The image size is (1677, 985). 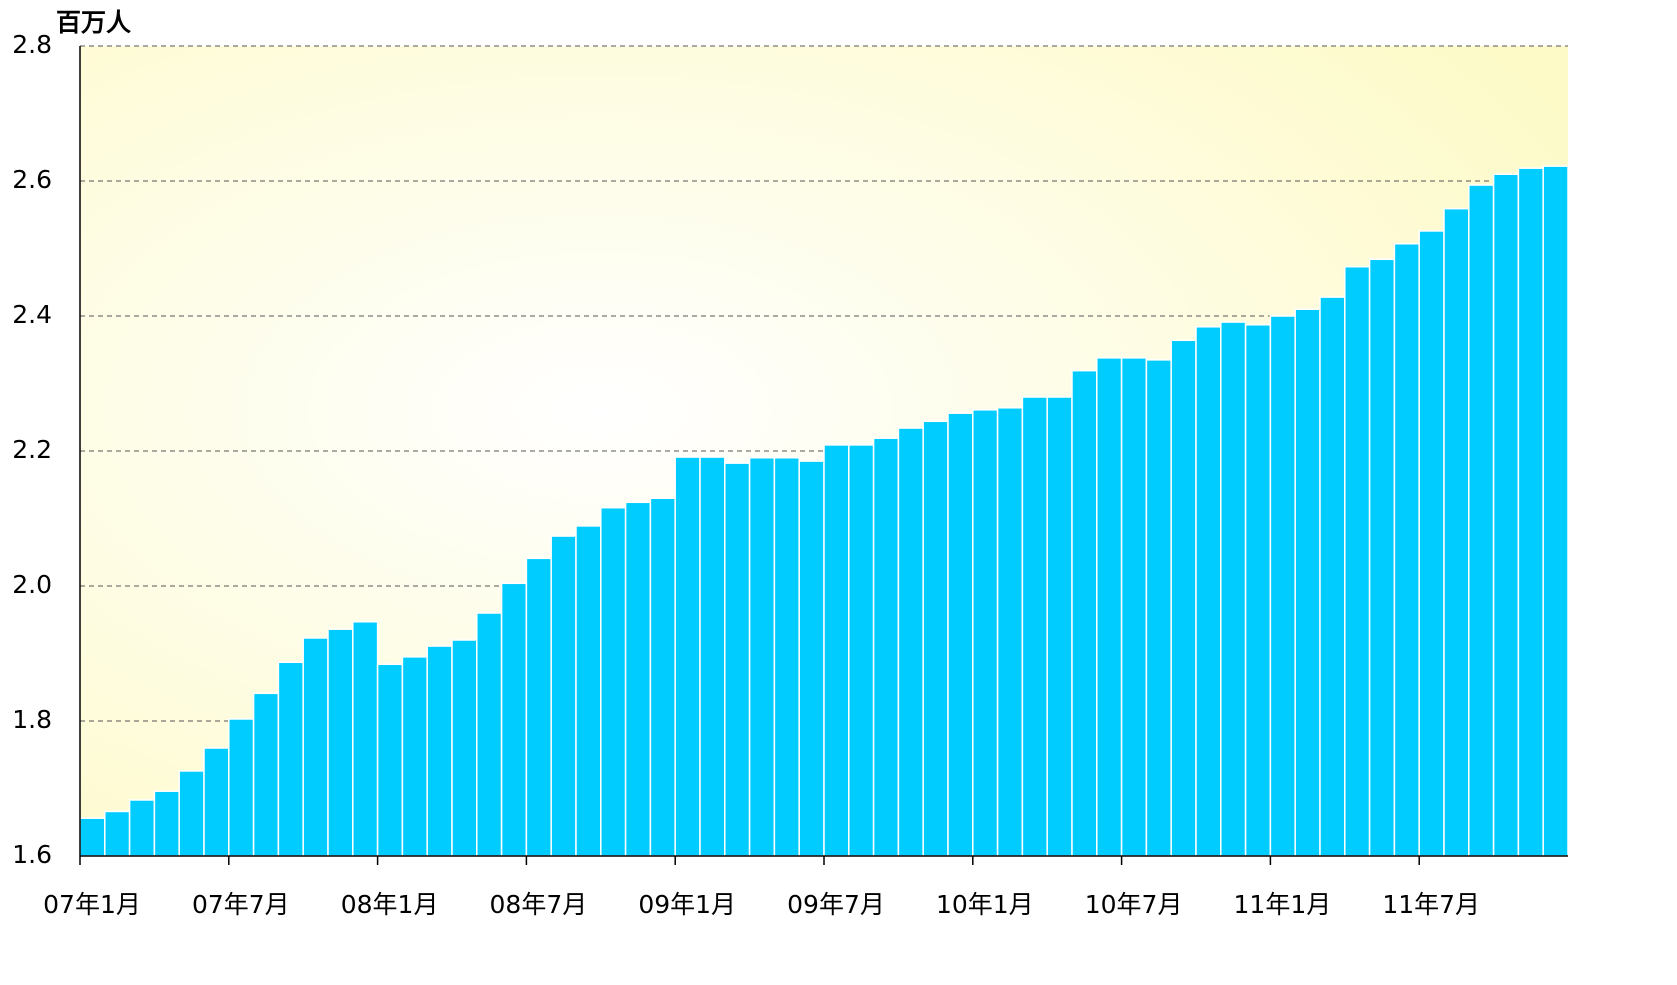 What do you see at coordinates (32, 719) in the screenshot?
I see `y-tick-label: 1.8` at bounding box center [32, 719].